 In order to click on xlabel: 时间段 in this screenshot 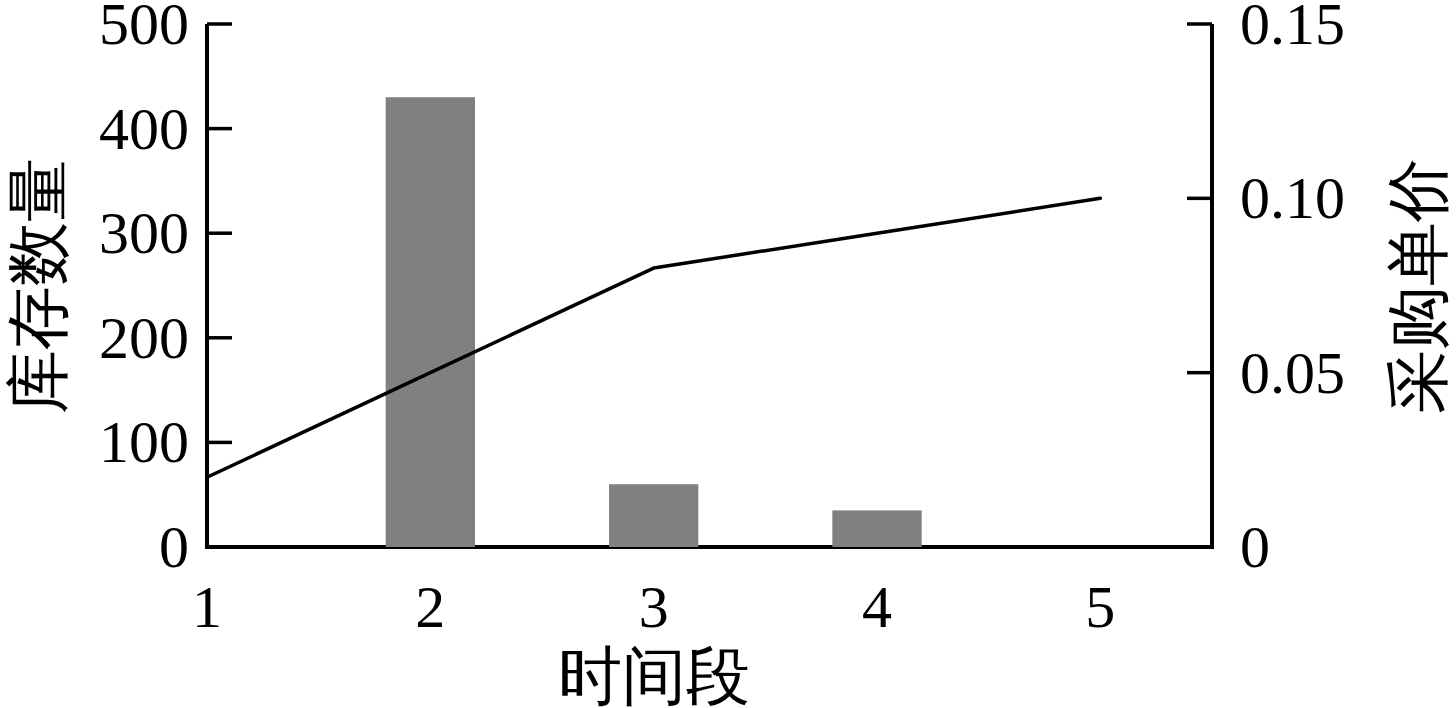, I will do `click(653, 674)`.